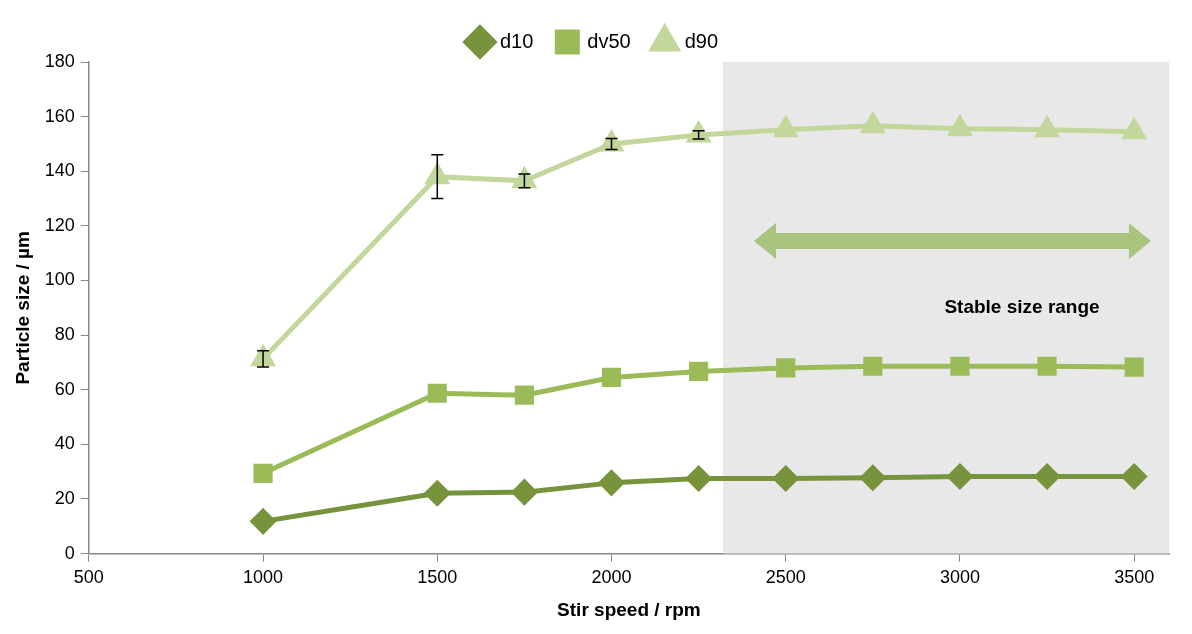 The height and width of the screenshot is (634, 1192). I want to click on y-tick-label: 80, so click(64, 334).